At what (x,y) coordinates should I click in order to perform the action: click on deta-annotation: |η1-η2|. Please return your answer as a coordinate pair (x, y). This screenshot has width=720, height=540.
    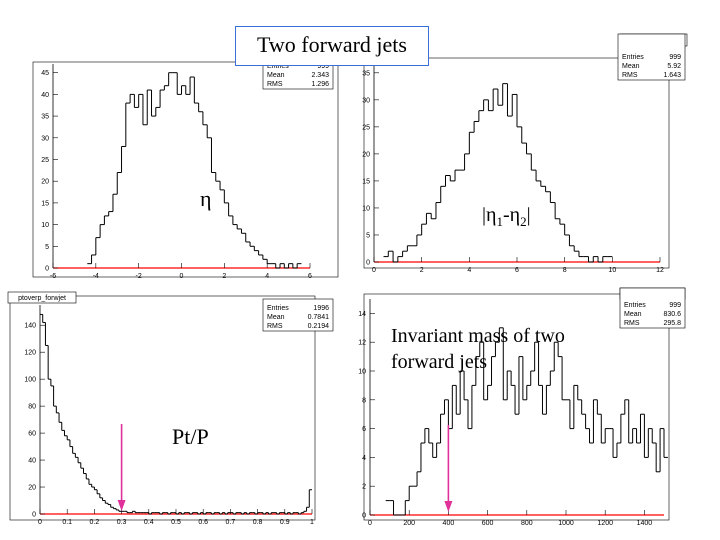
    Looking at the image, I should click on (506, 217).